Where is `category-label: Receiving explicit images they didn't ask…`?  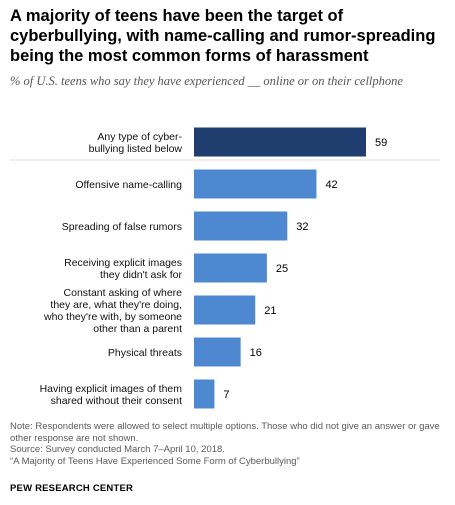
category-label: Receiving explicit images they didn't ask… is located at coordinates (123, 269).